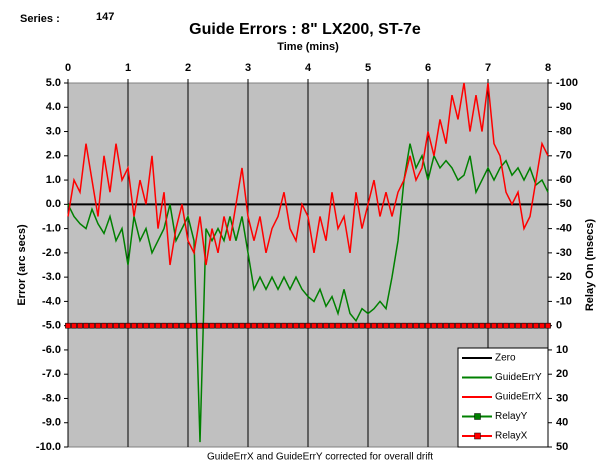  I want to click on y-tick-label: 1.0, so click(53, 180).